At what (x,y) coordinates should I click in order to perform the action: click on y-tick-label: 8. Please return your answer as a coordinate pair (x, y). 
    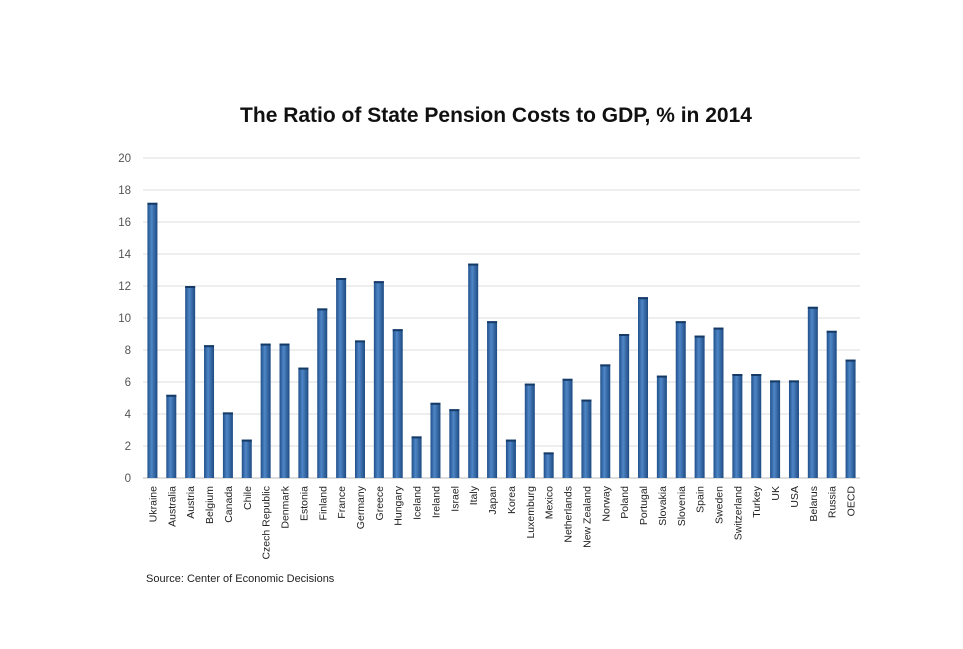
    Looking at the image, I should click on (128, 351).